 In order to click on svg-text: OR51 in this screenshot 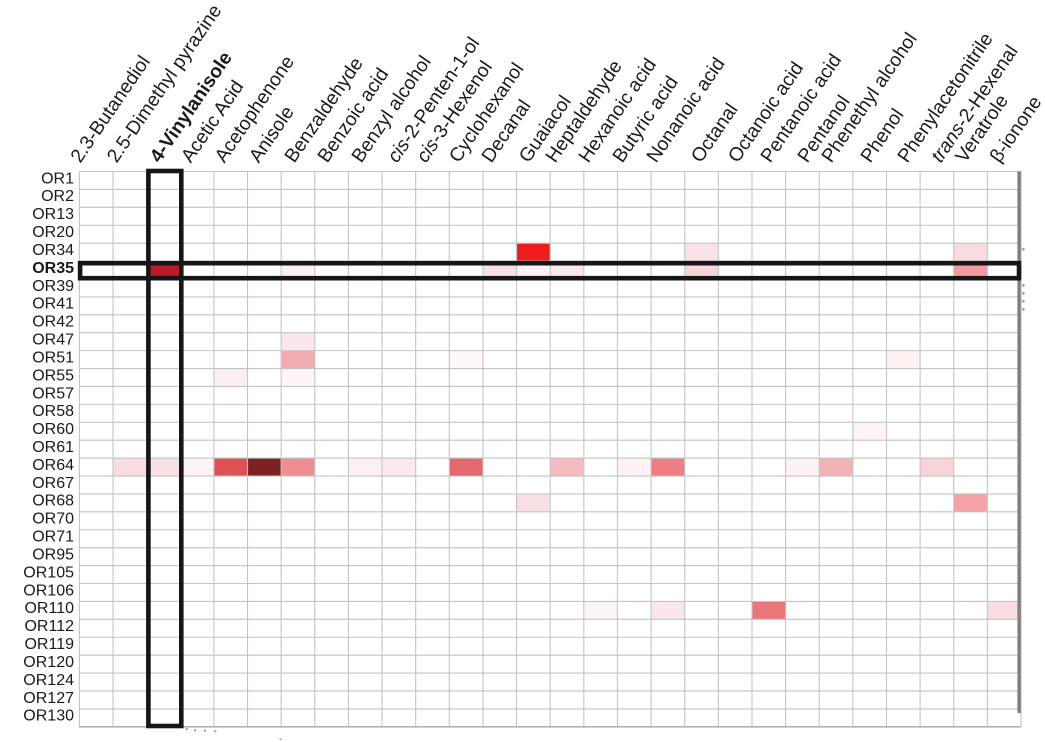, I will do `click(53, 357)`.